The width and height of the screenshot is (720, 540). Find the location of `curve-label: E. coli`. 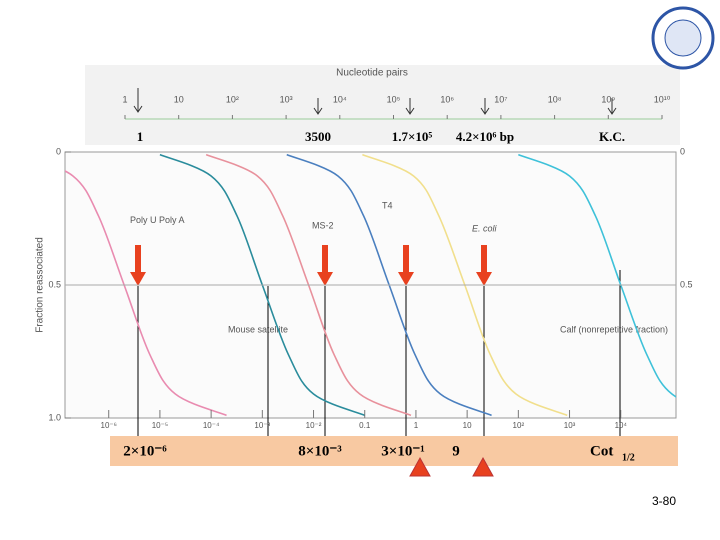

curve-label: E. coli is located at coordinates (485, 228).